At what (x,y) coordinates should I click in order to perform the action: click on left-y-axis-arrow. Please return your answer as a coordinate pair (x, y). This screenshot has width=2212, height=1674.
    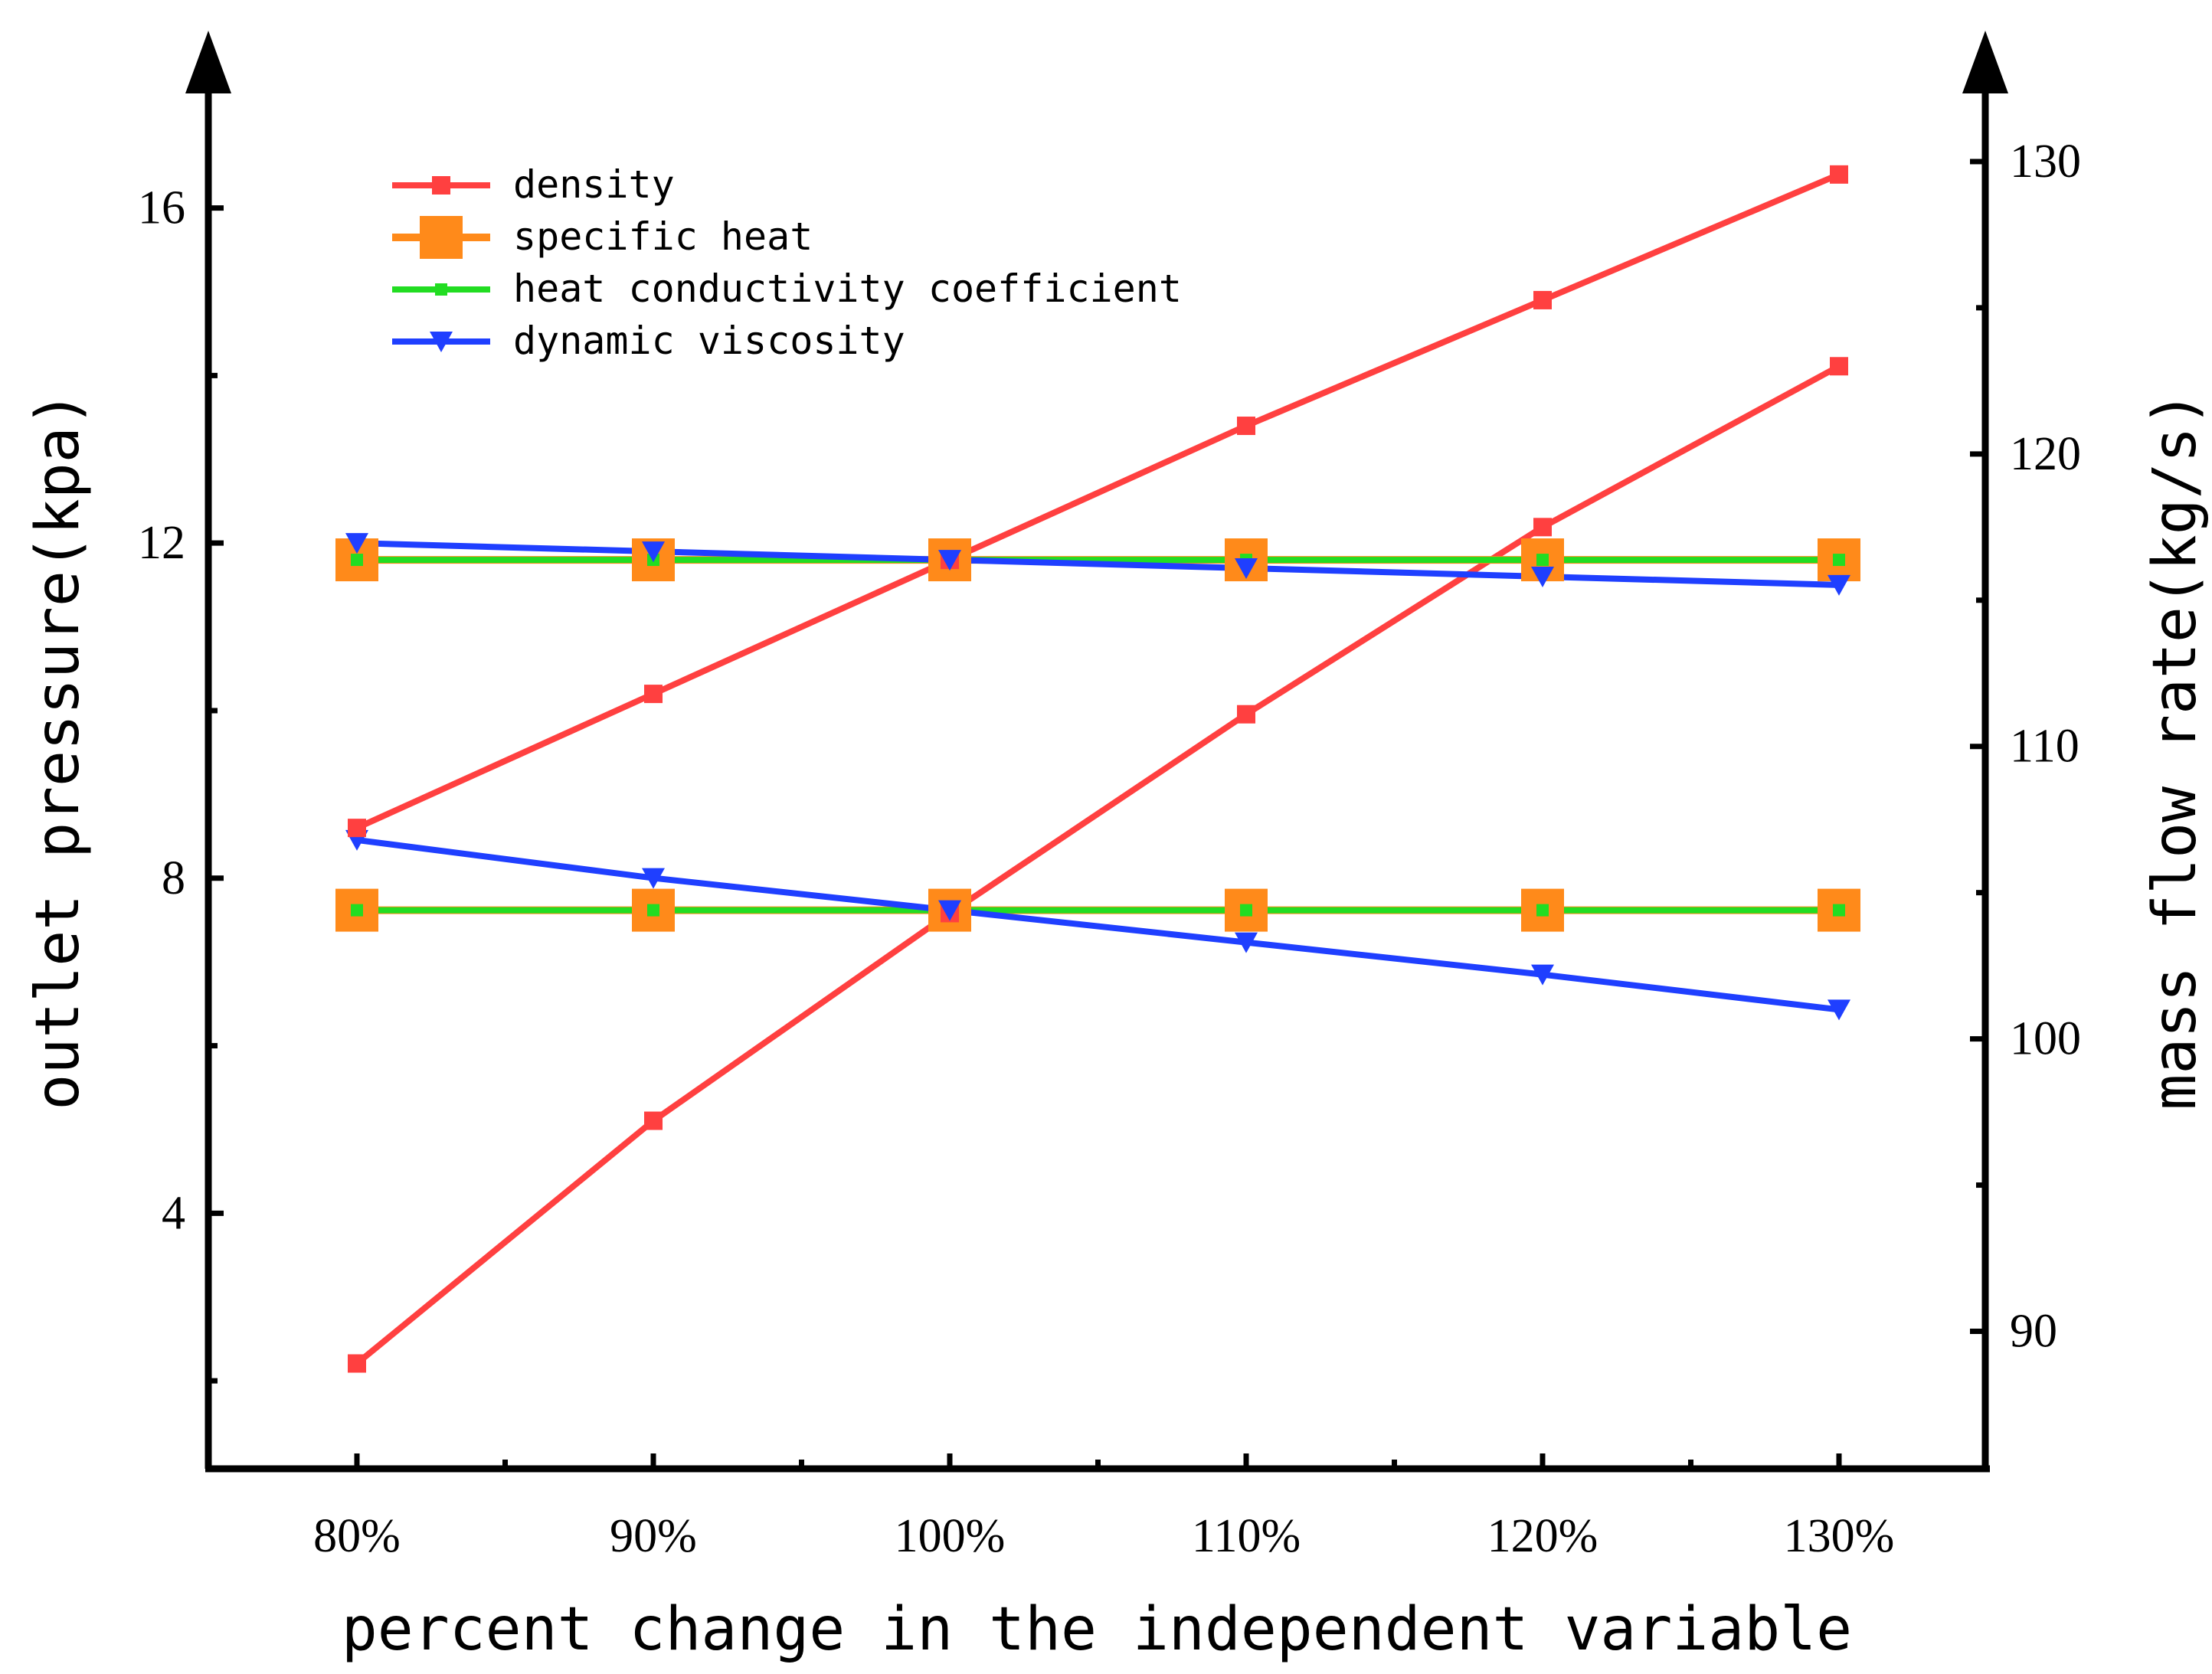
    Looking at the image, I should click on (208, 62).